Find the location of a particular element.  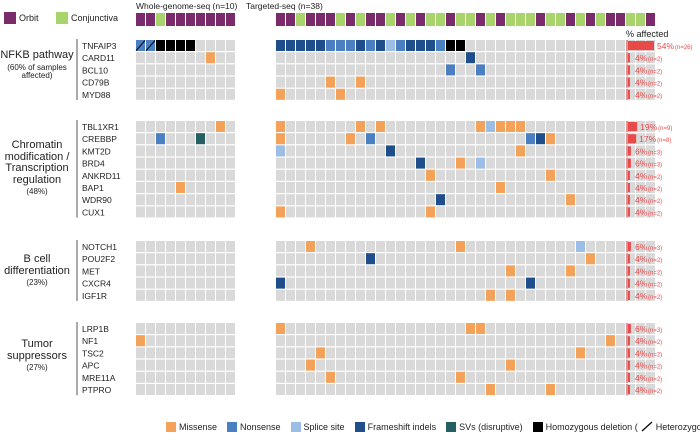

n-label: (n=2) is located at coordinates (655, 60).